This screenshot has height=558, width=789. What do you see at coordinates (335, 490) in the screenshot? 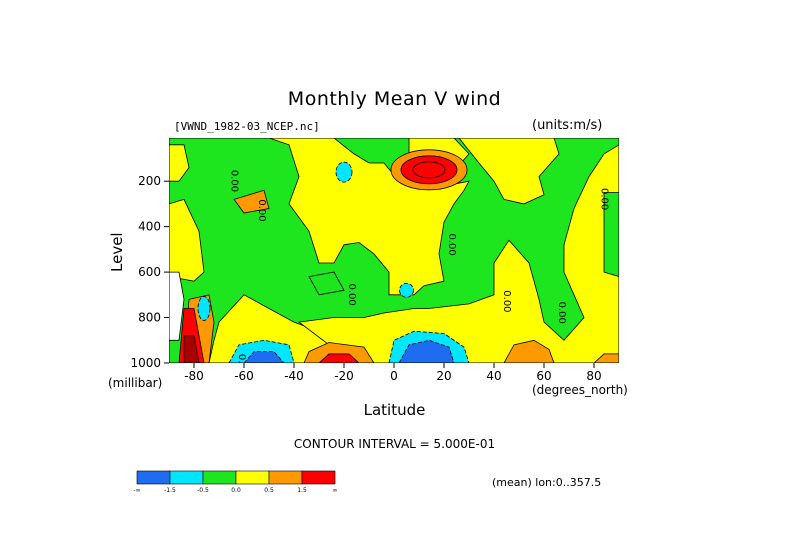
I see `colorbar-label: ∞` at bounding box center [335, 490].